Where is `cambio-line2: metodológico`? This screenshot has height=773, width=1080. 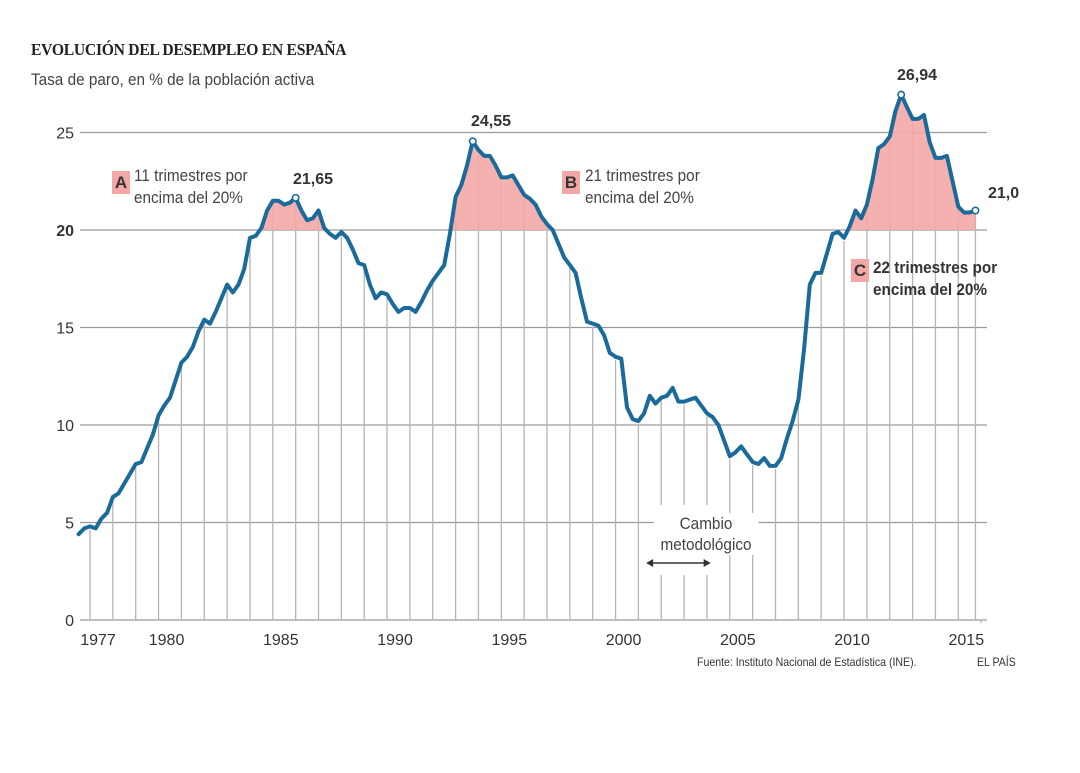 cambio-line2: metodológico is located at coordinates (706, 544).